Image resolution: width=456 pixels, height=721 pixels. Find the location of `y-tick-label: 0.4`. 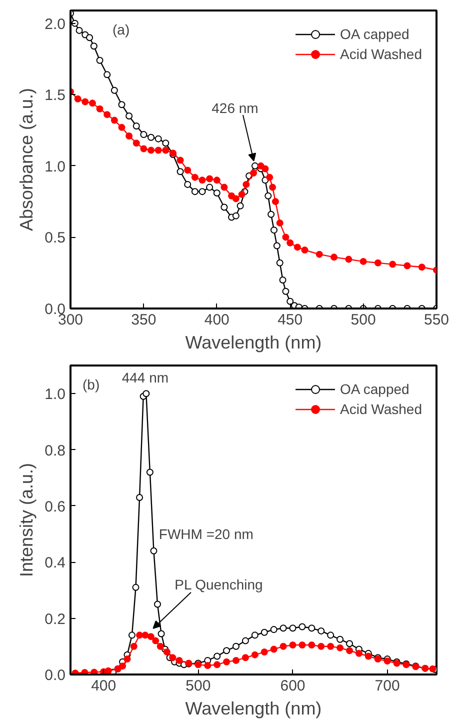

y-tick-label: 0.4 is located at coordinates (55, 563).